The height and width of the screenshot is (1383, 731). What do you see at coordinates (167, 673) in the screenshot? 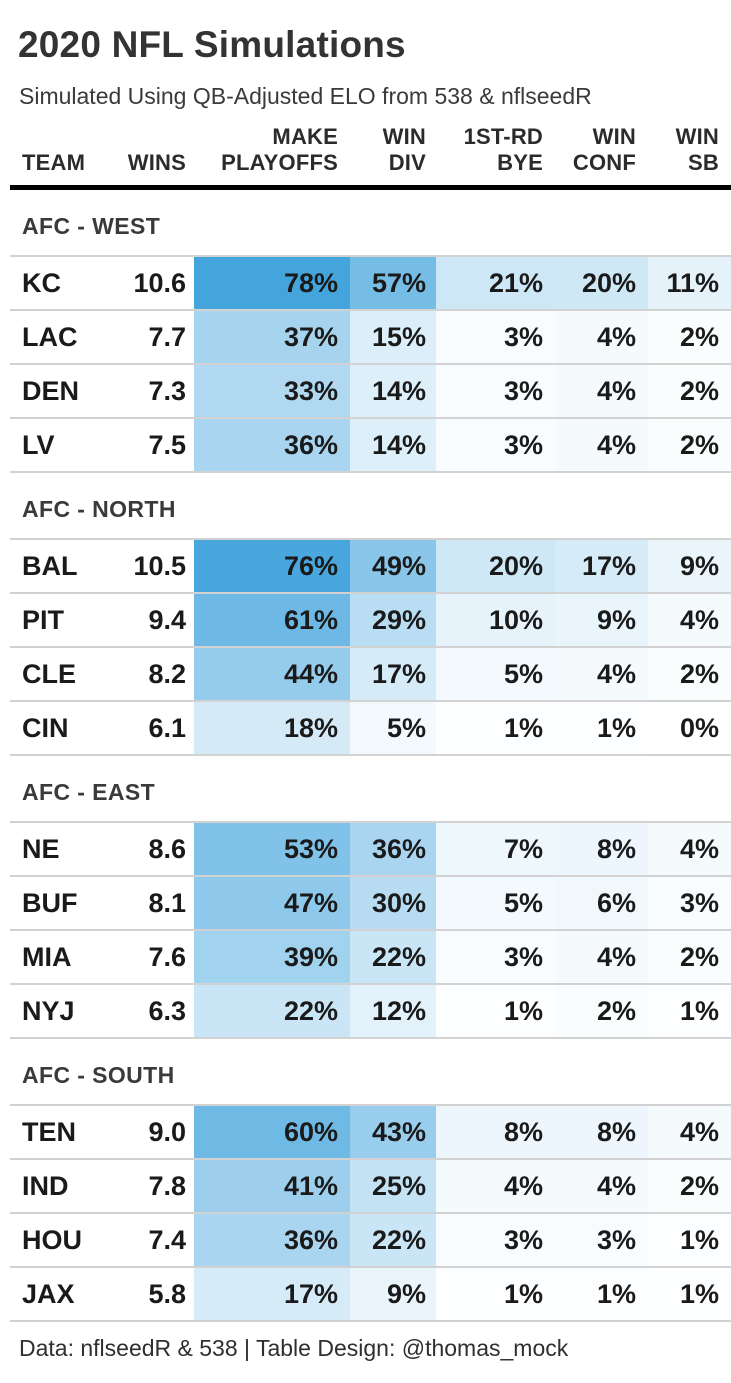
I see `cell-wins: 8.2` at bounding box center [167, 673].